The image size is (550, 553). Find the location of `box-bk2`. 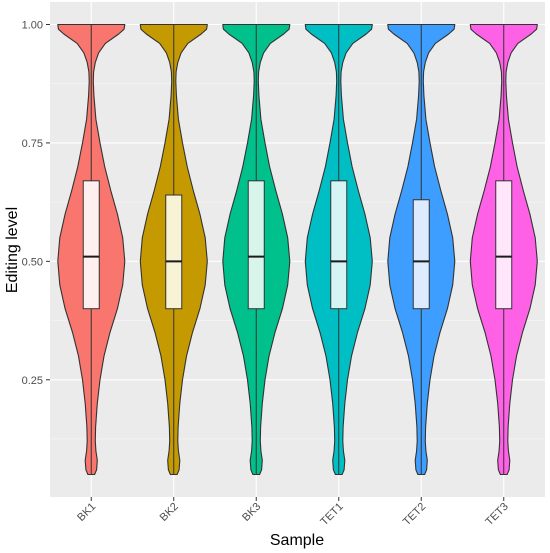

box-bk2 is located at coordinates (174, 252).